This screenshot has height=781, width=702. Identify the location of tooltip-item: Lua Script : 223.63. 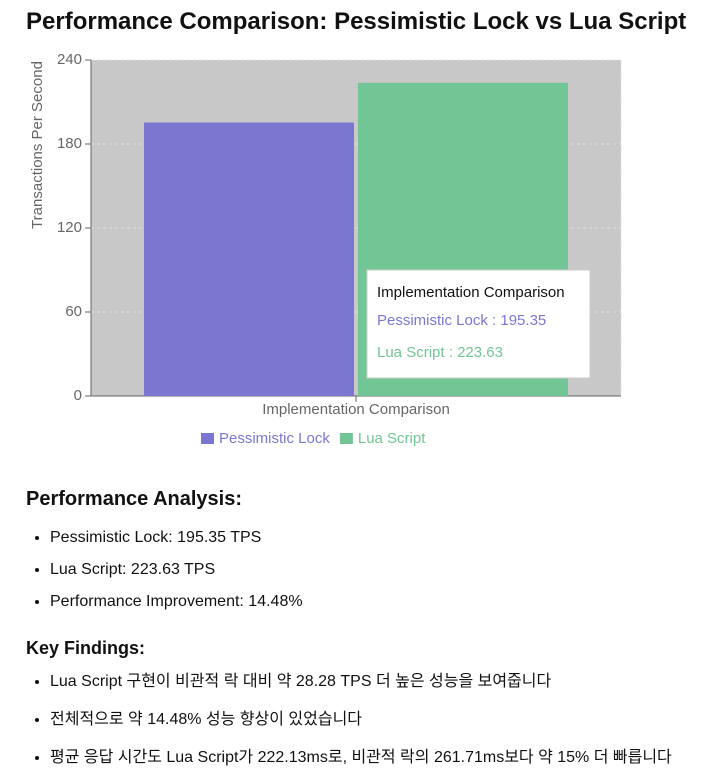
(440, 352).